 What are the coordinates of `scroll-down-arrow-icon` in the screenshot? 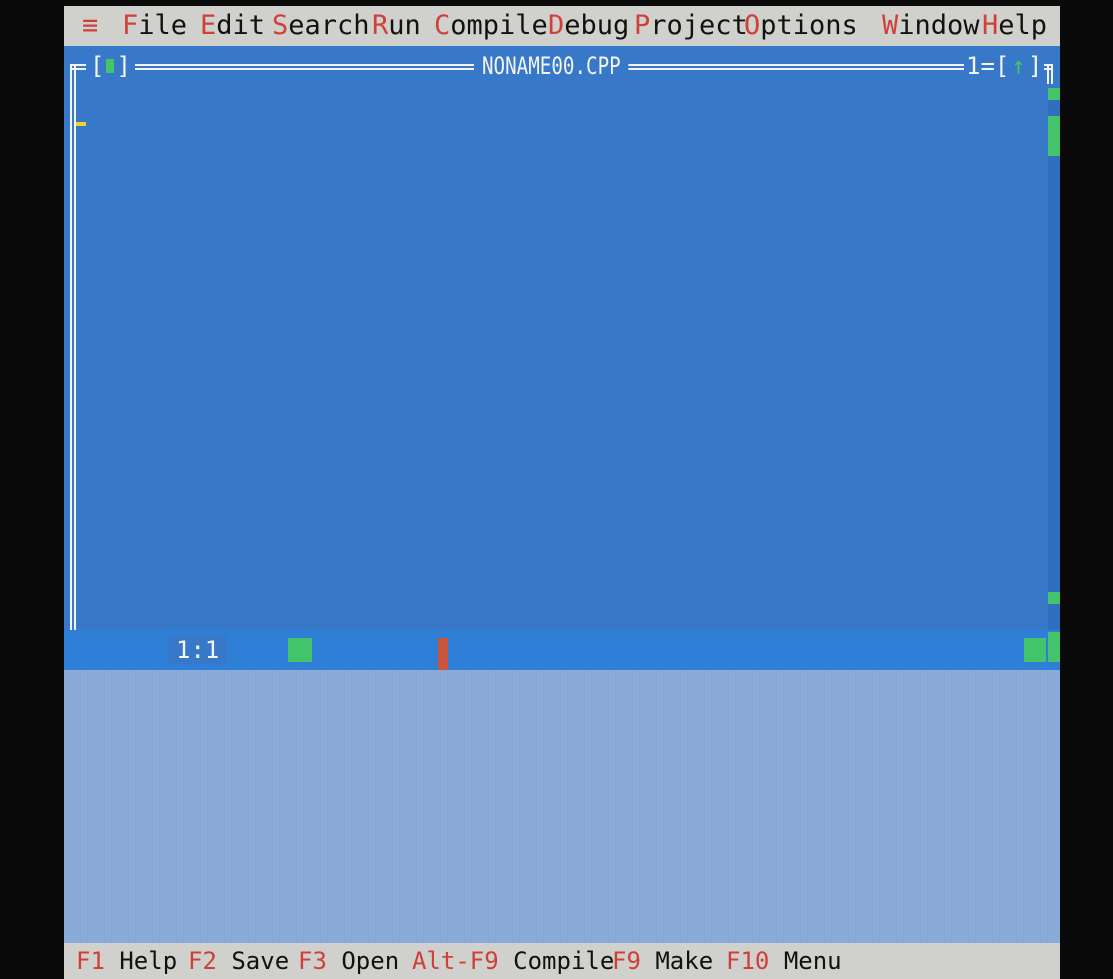 It's located at (1054, 598).